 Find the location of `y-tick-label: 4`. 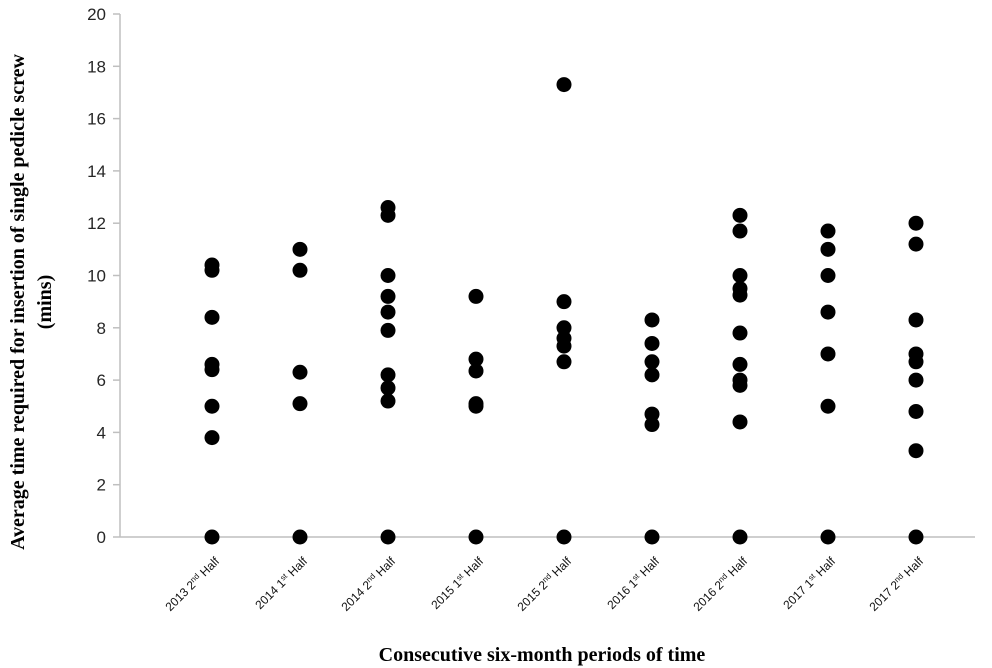

y-tick-label: 4 is located at coordinates (101, 432).